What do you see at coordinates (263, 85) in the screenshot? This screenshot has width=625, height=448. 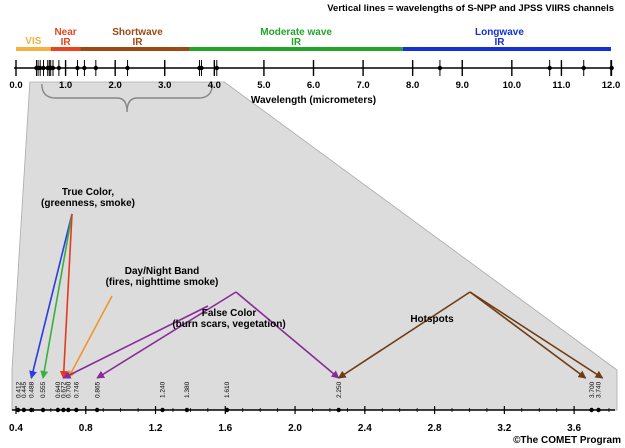 I see `top-tick-label: 5.0` at bounding box center [263, 85].